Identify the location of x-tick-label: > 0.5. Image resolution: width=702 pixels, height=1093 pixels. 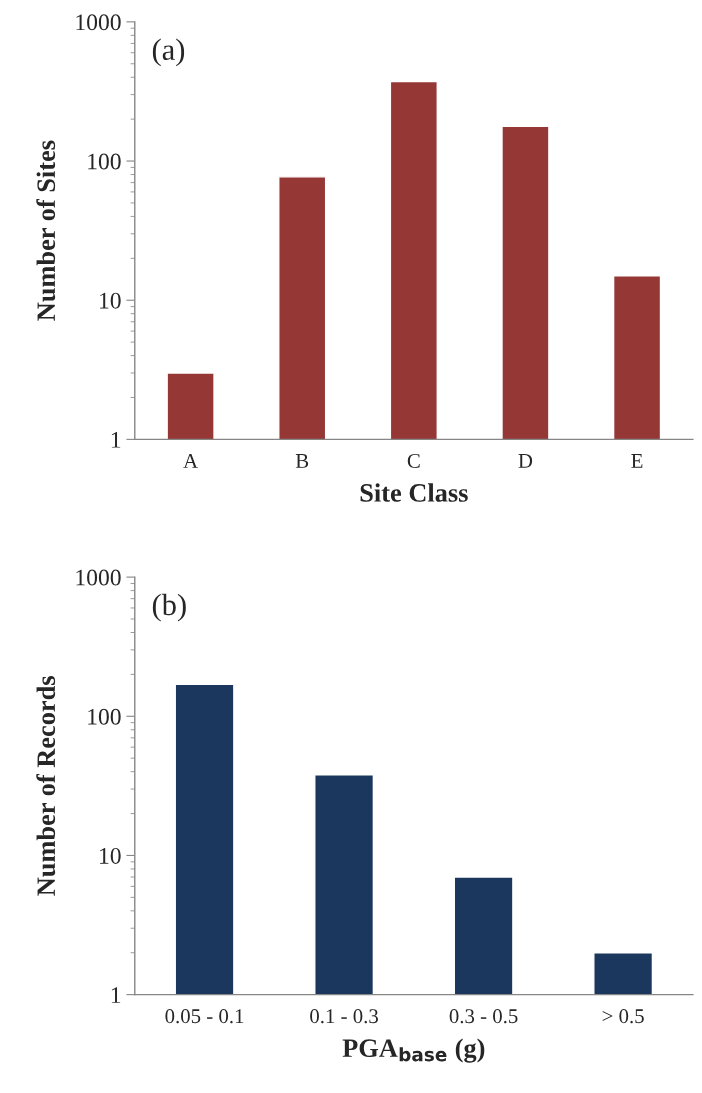
(623, 1016).